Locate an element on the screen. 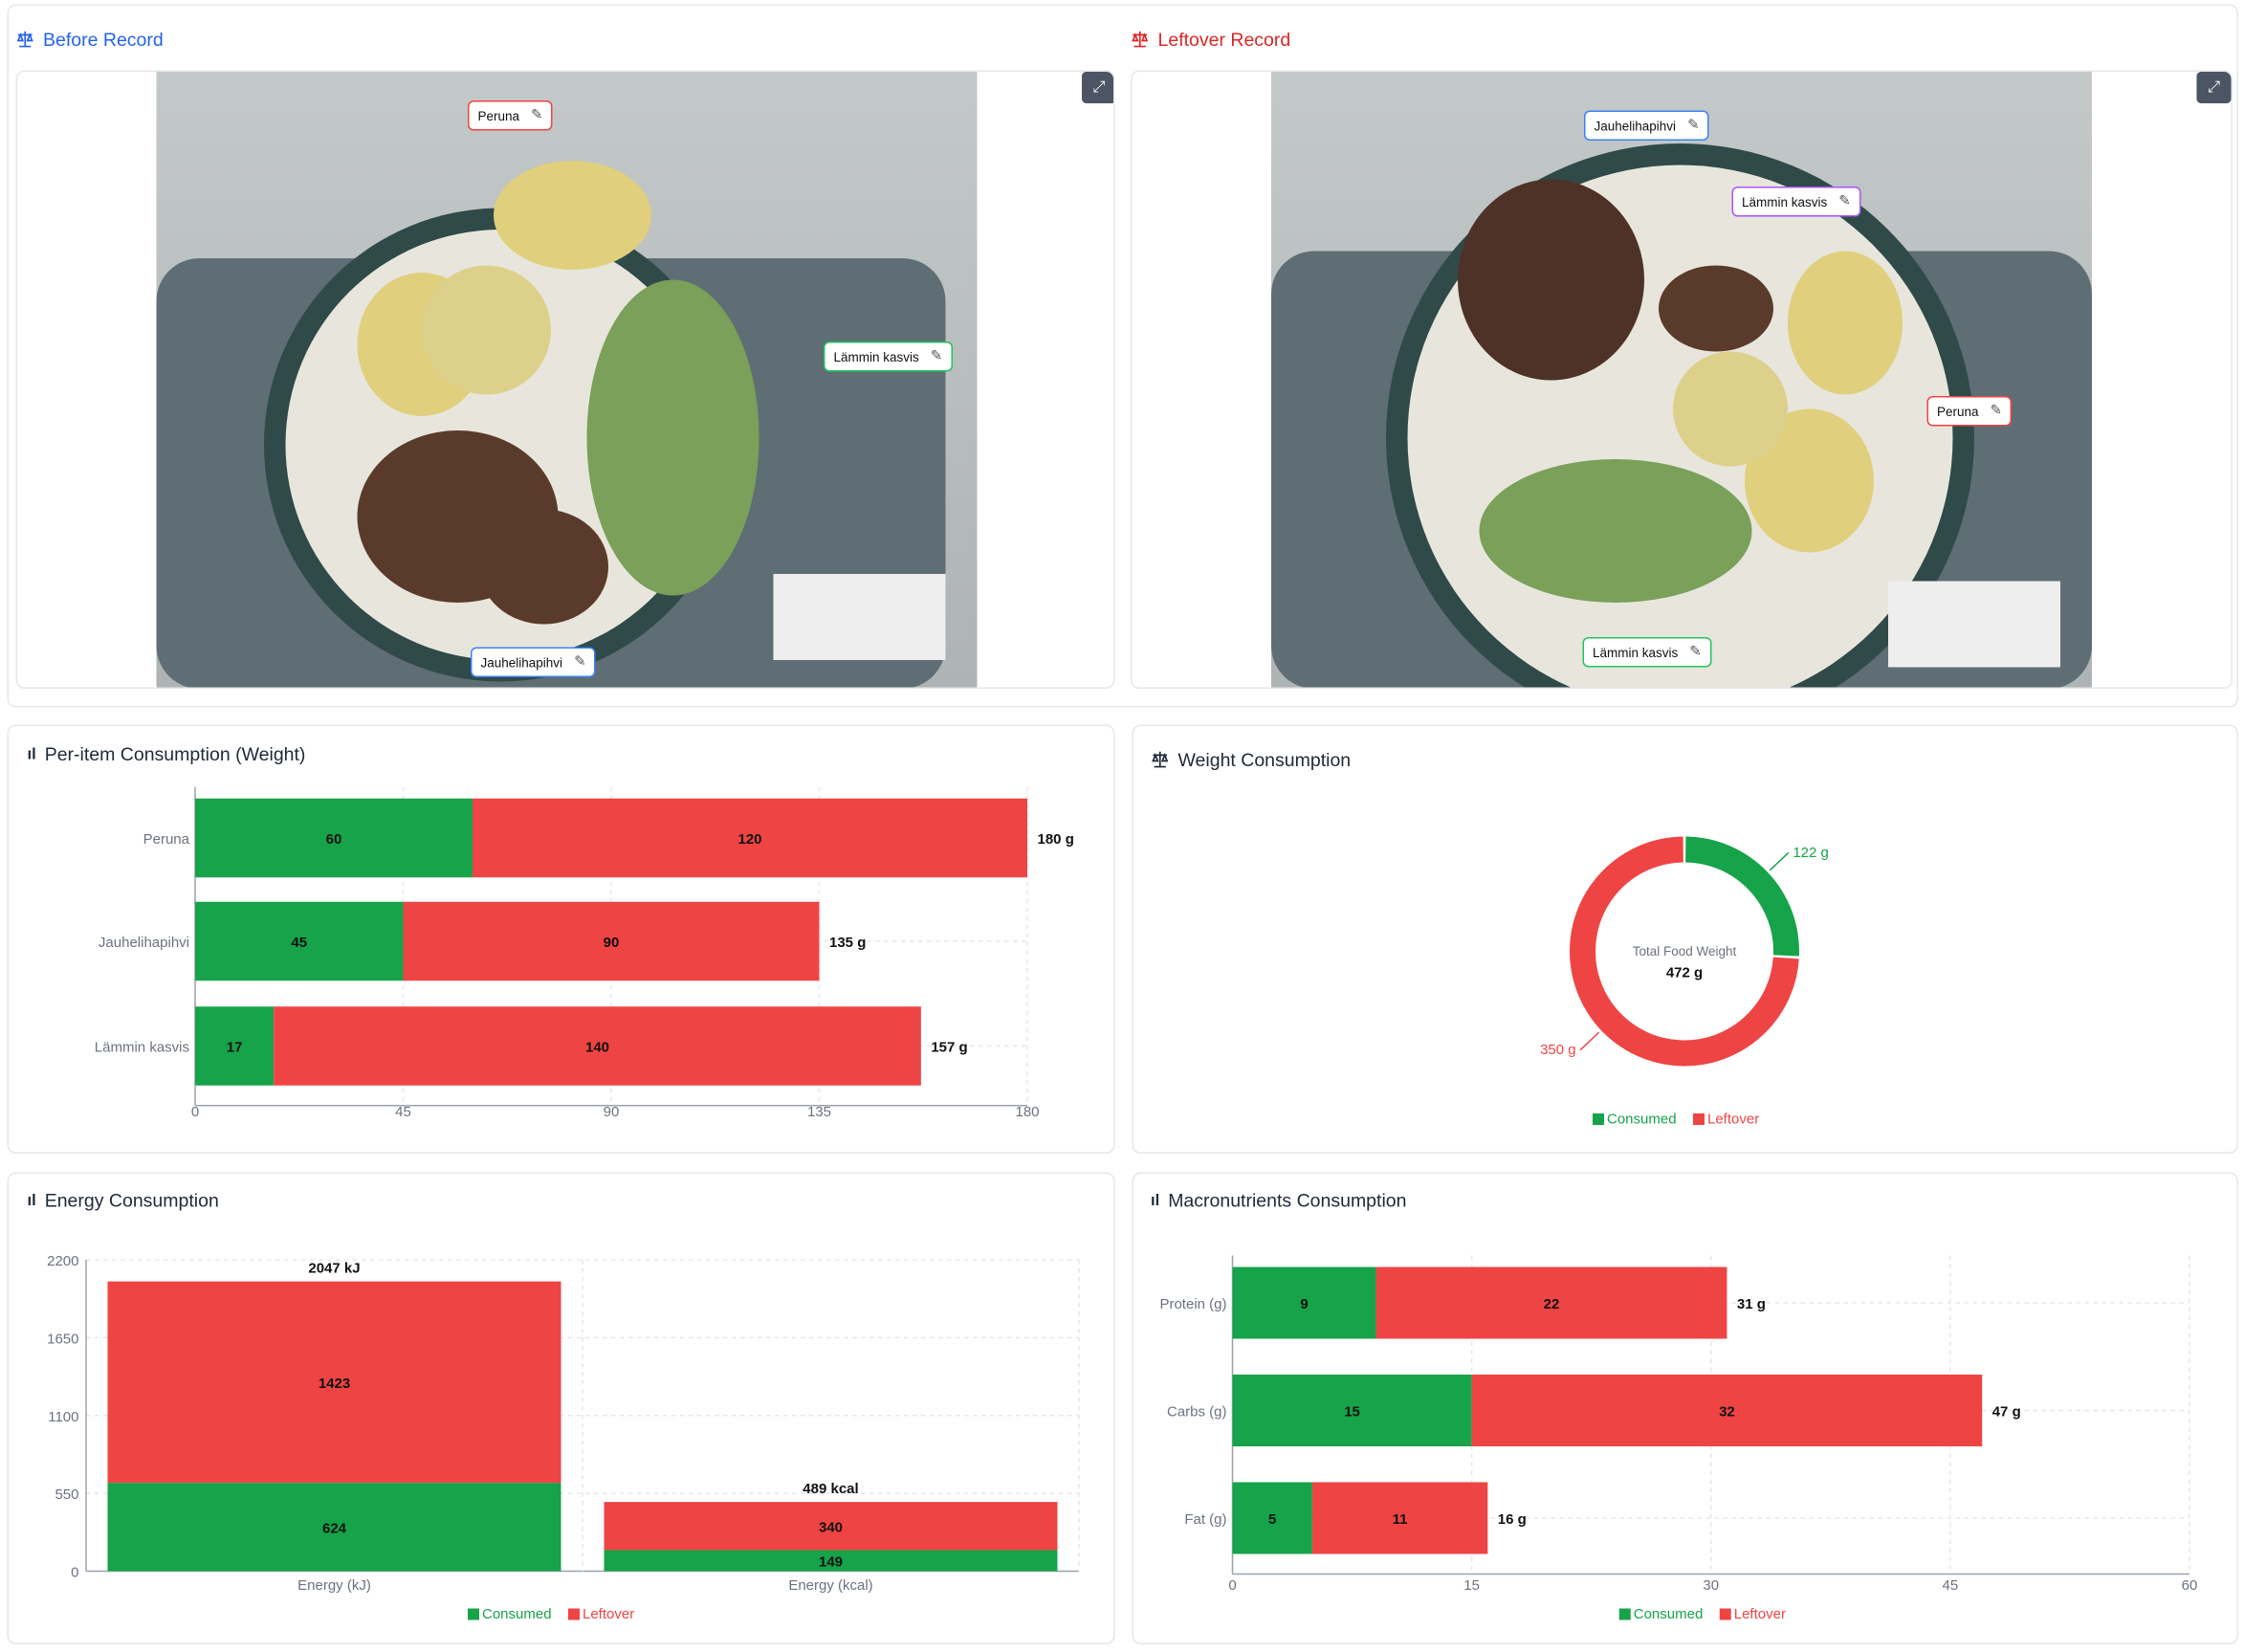 This screenshot has width=2244, height=1652. macro-card is located at coordinates (1685, 1408).